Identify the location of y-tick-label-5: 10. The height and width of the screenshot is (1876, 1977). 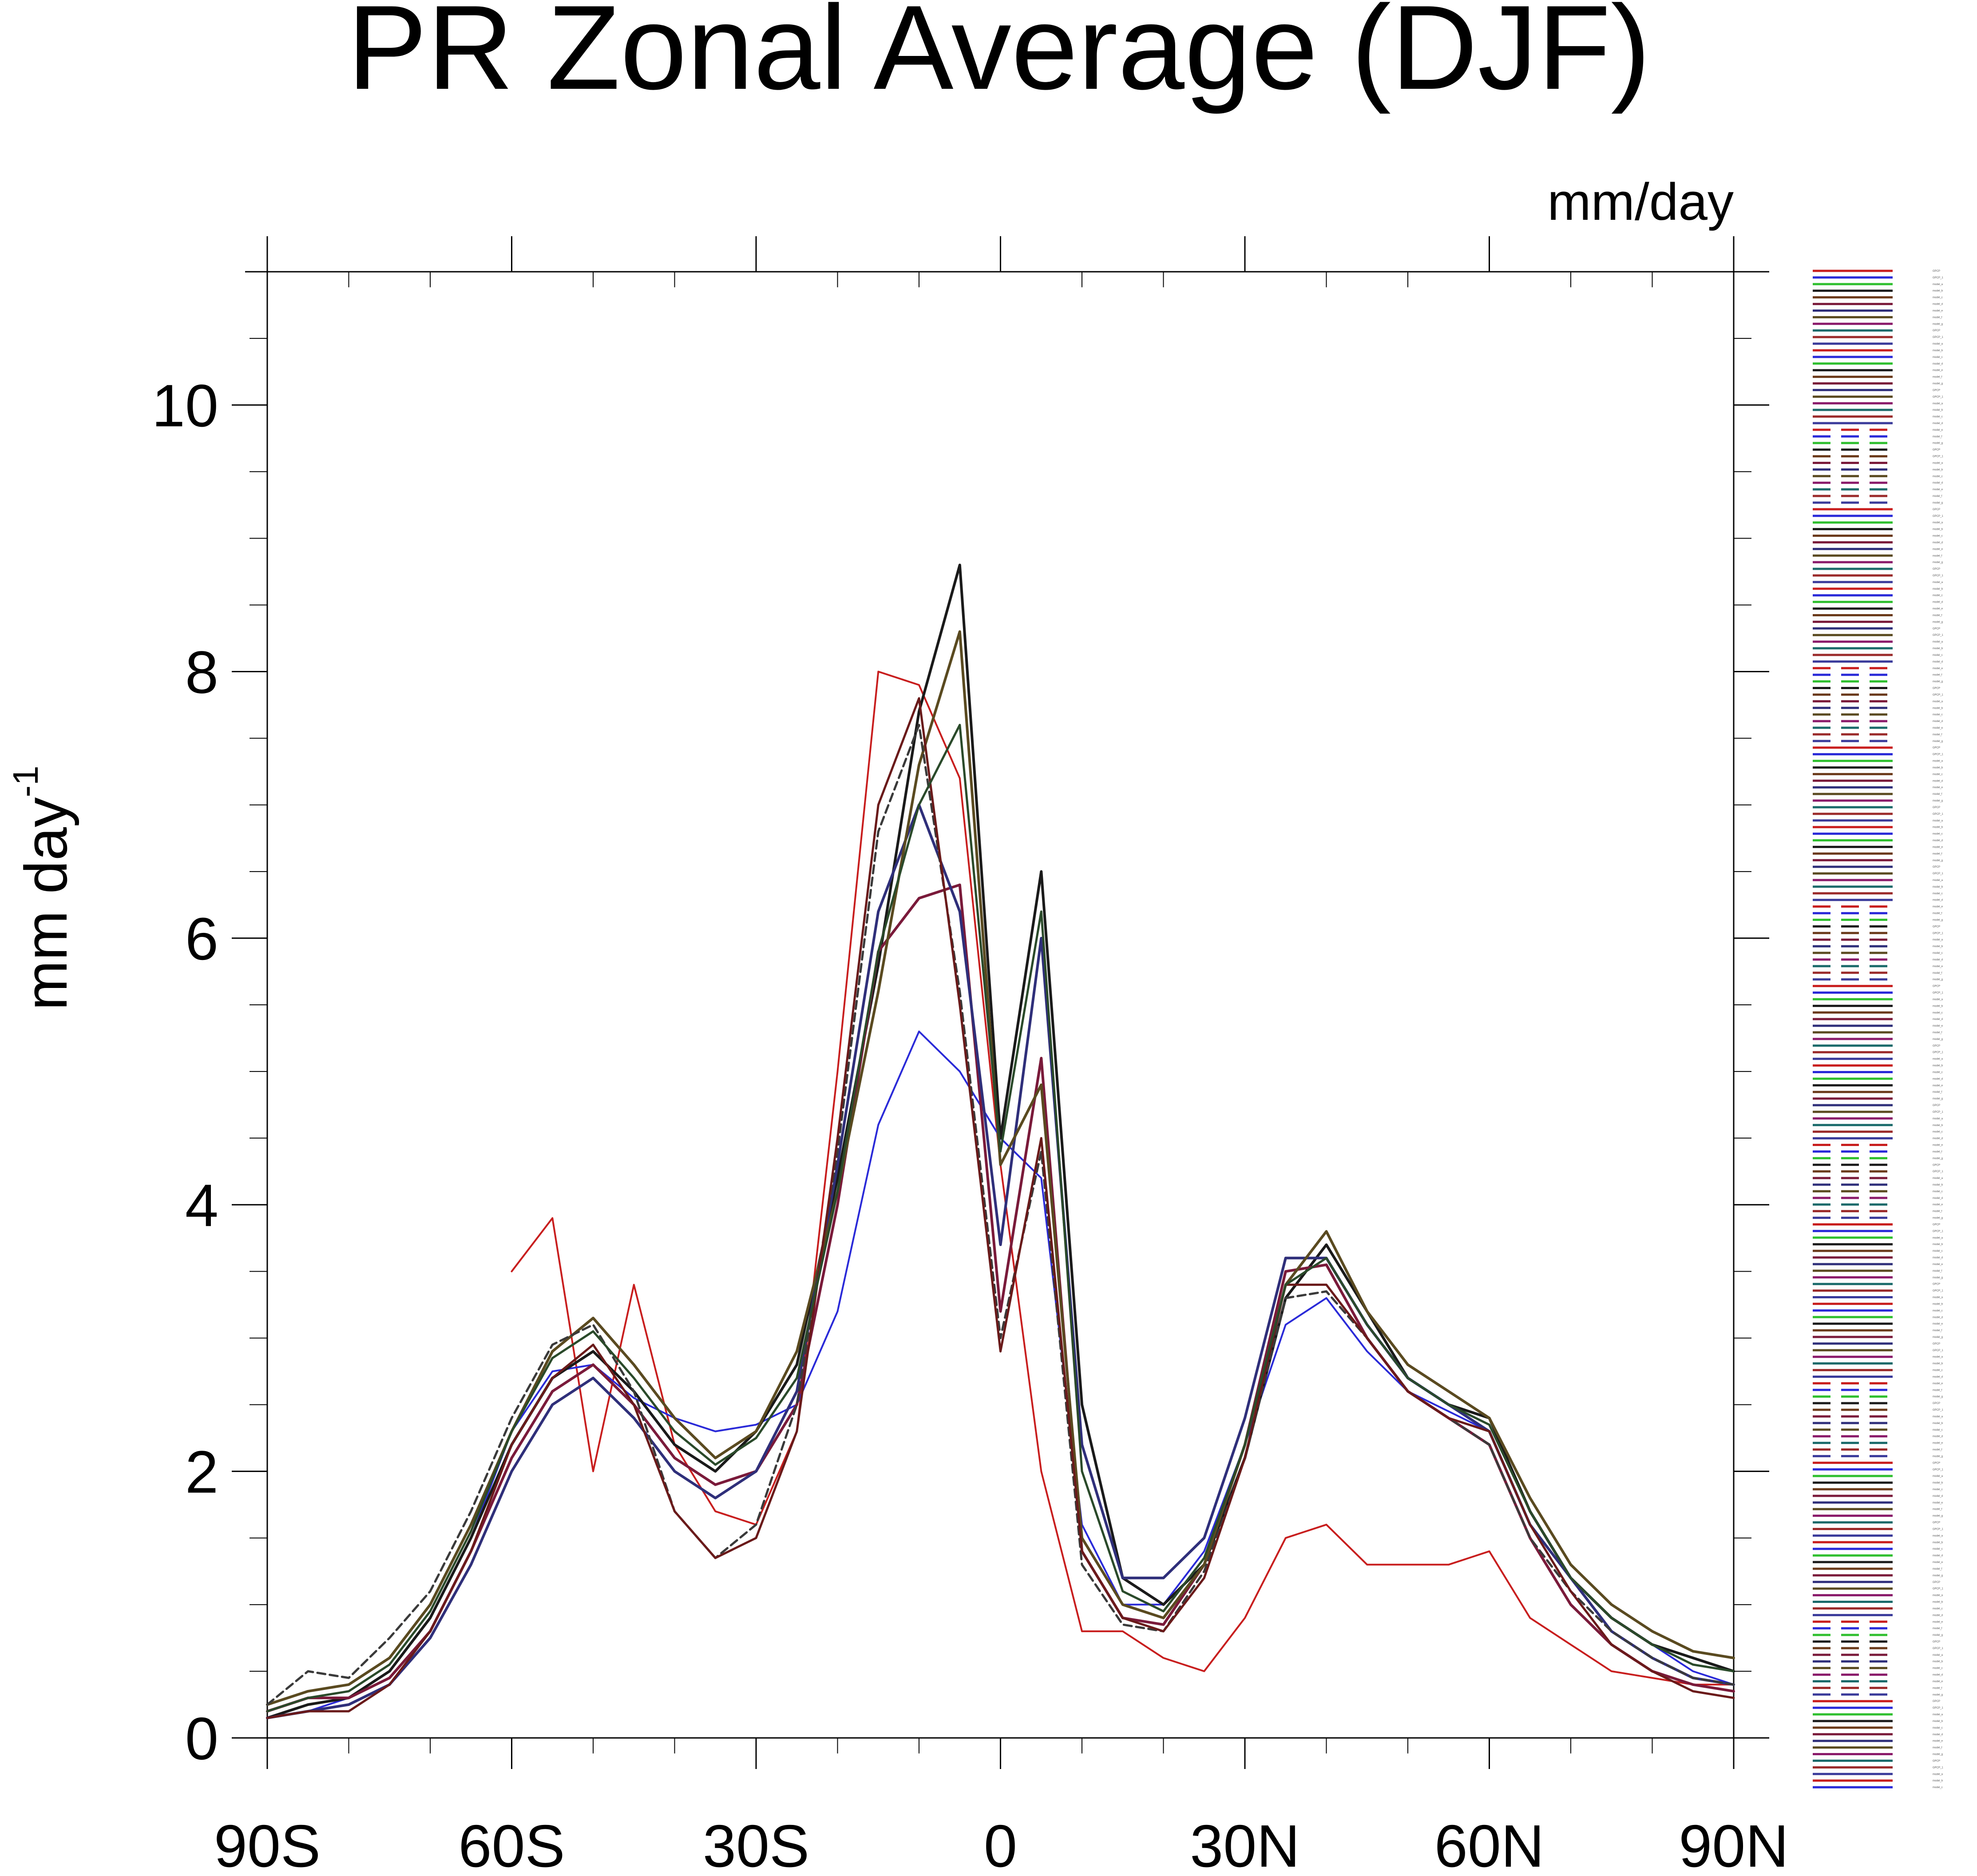
(185, 406).